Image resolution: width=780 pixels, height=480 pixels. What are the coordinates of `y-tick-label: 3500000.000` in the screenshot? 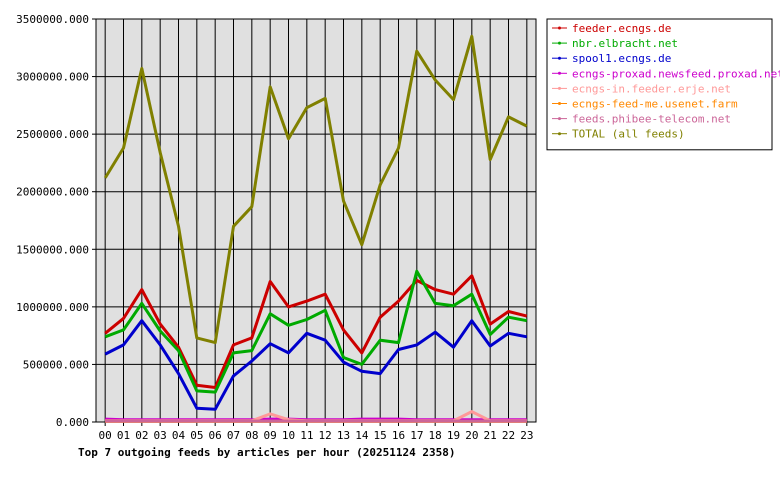 It's located at (52, 19).